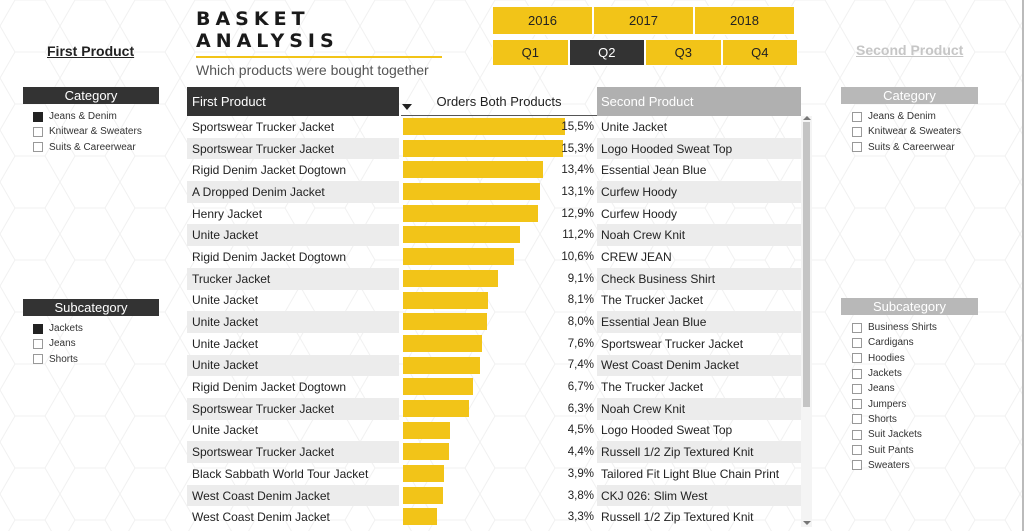 The height and width of the screenshot is (531, 1024). I want to click on column-header-second-product: Second Product, so click(699, 101).